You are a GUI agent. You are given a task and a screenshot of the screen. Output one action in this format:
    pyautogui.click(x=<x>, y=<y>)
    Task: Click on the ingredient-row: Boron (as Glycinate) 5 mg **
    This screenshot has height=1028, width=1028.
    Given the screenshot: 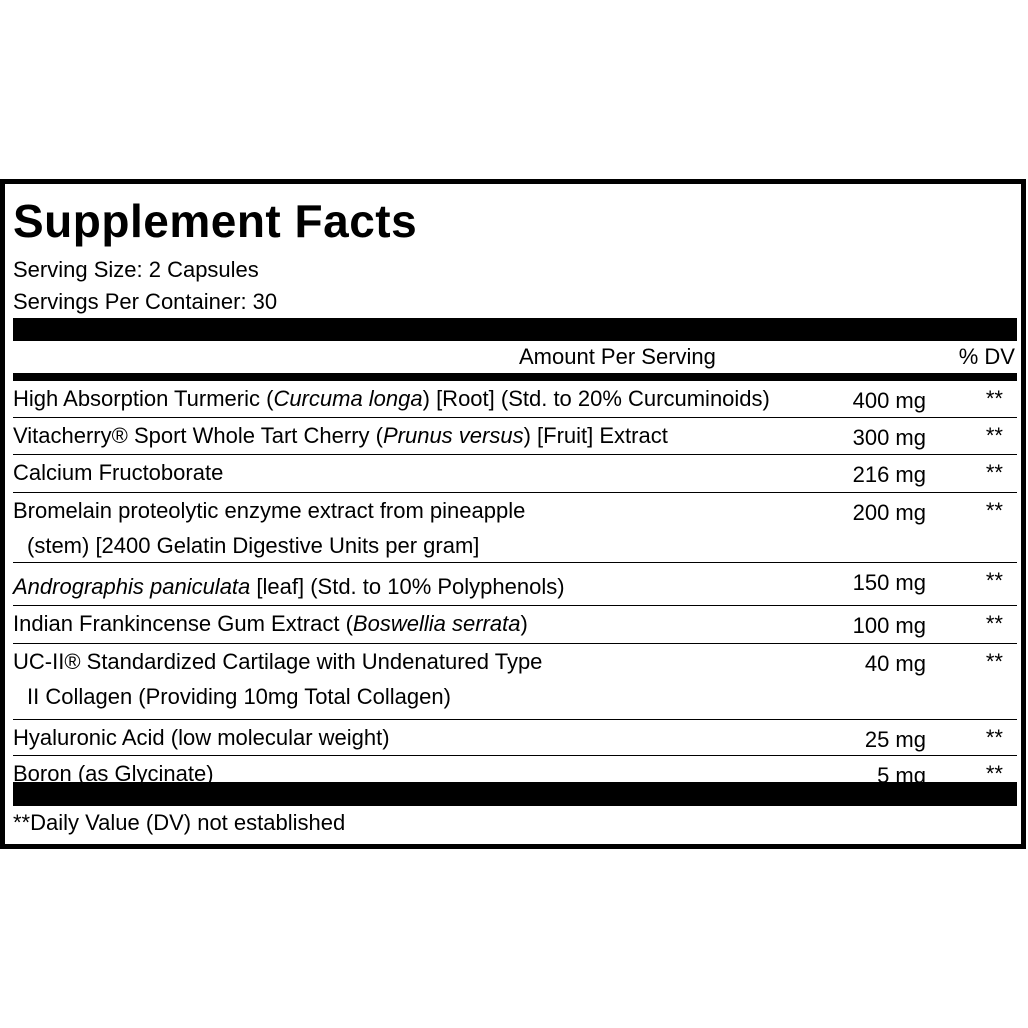 What is the action you would take?
    pyautogui.click(x=515, y=773)
    